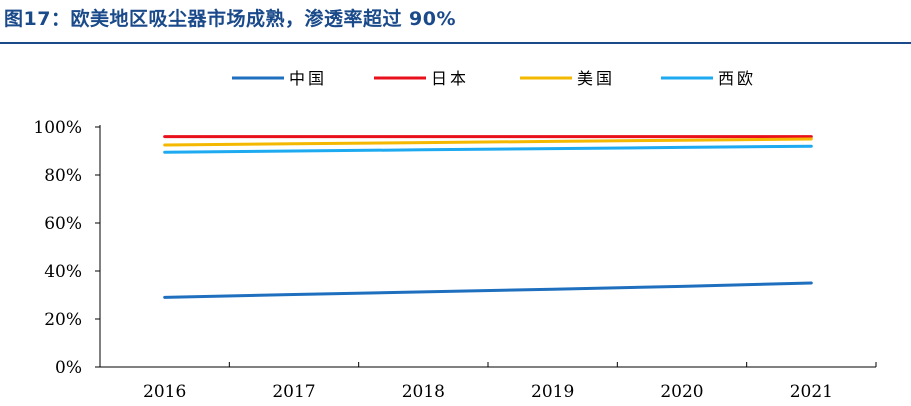 The width and height of the screenshot is (911, 406). What do you see at coordinates (488, 382) in the screenshot?
I see `x-axis: 2016 2017 2018 2019 2020 2021` at bounding box center [488, 382].